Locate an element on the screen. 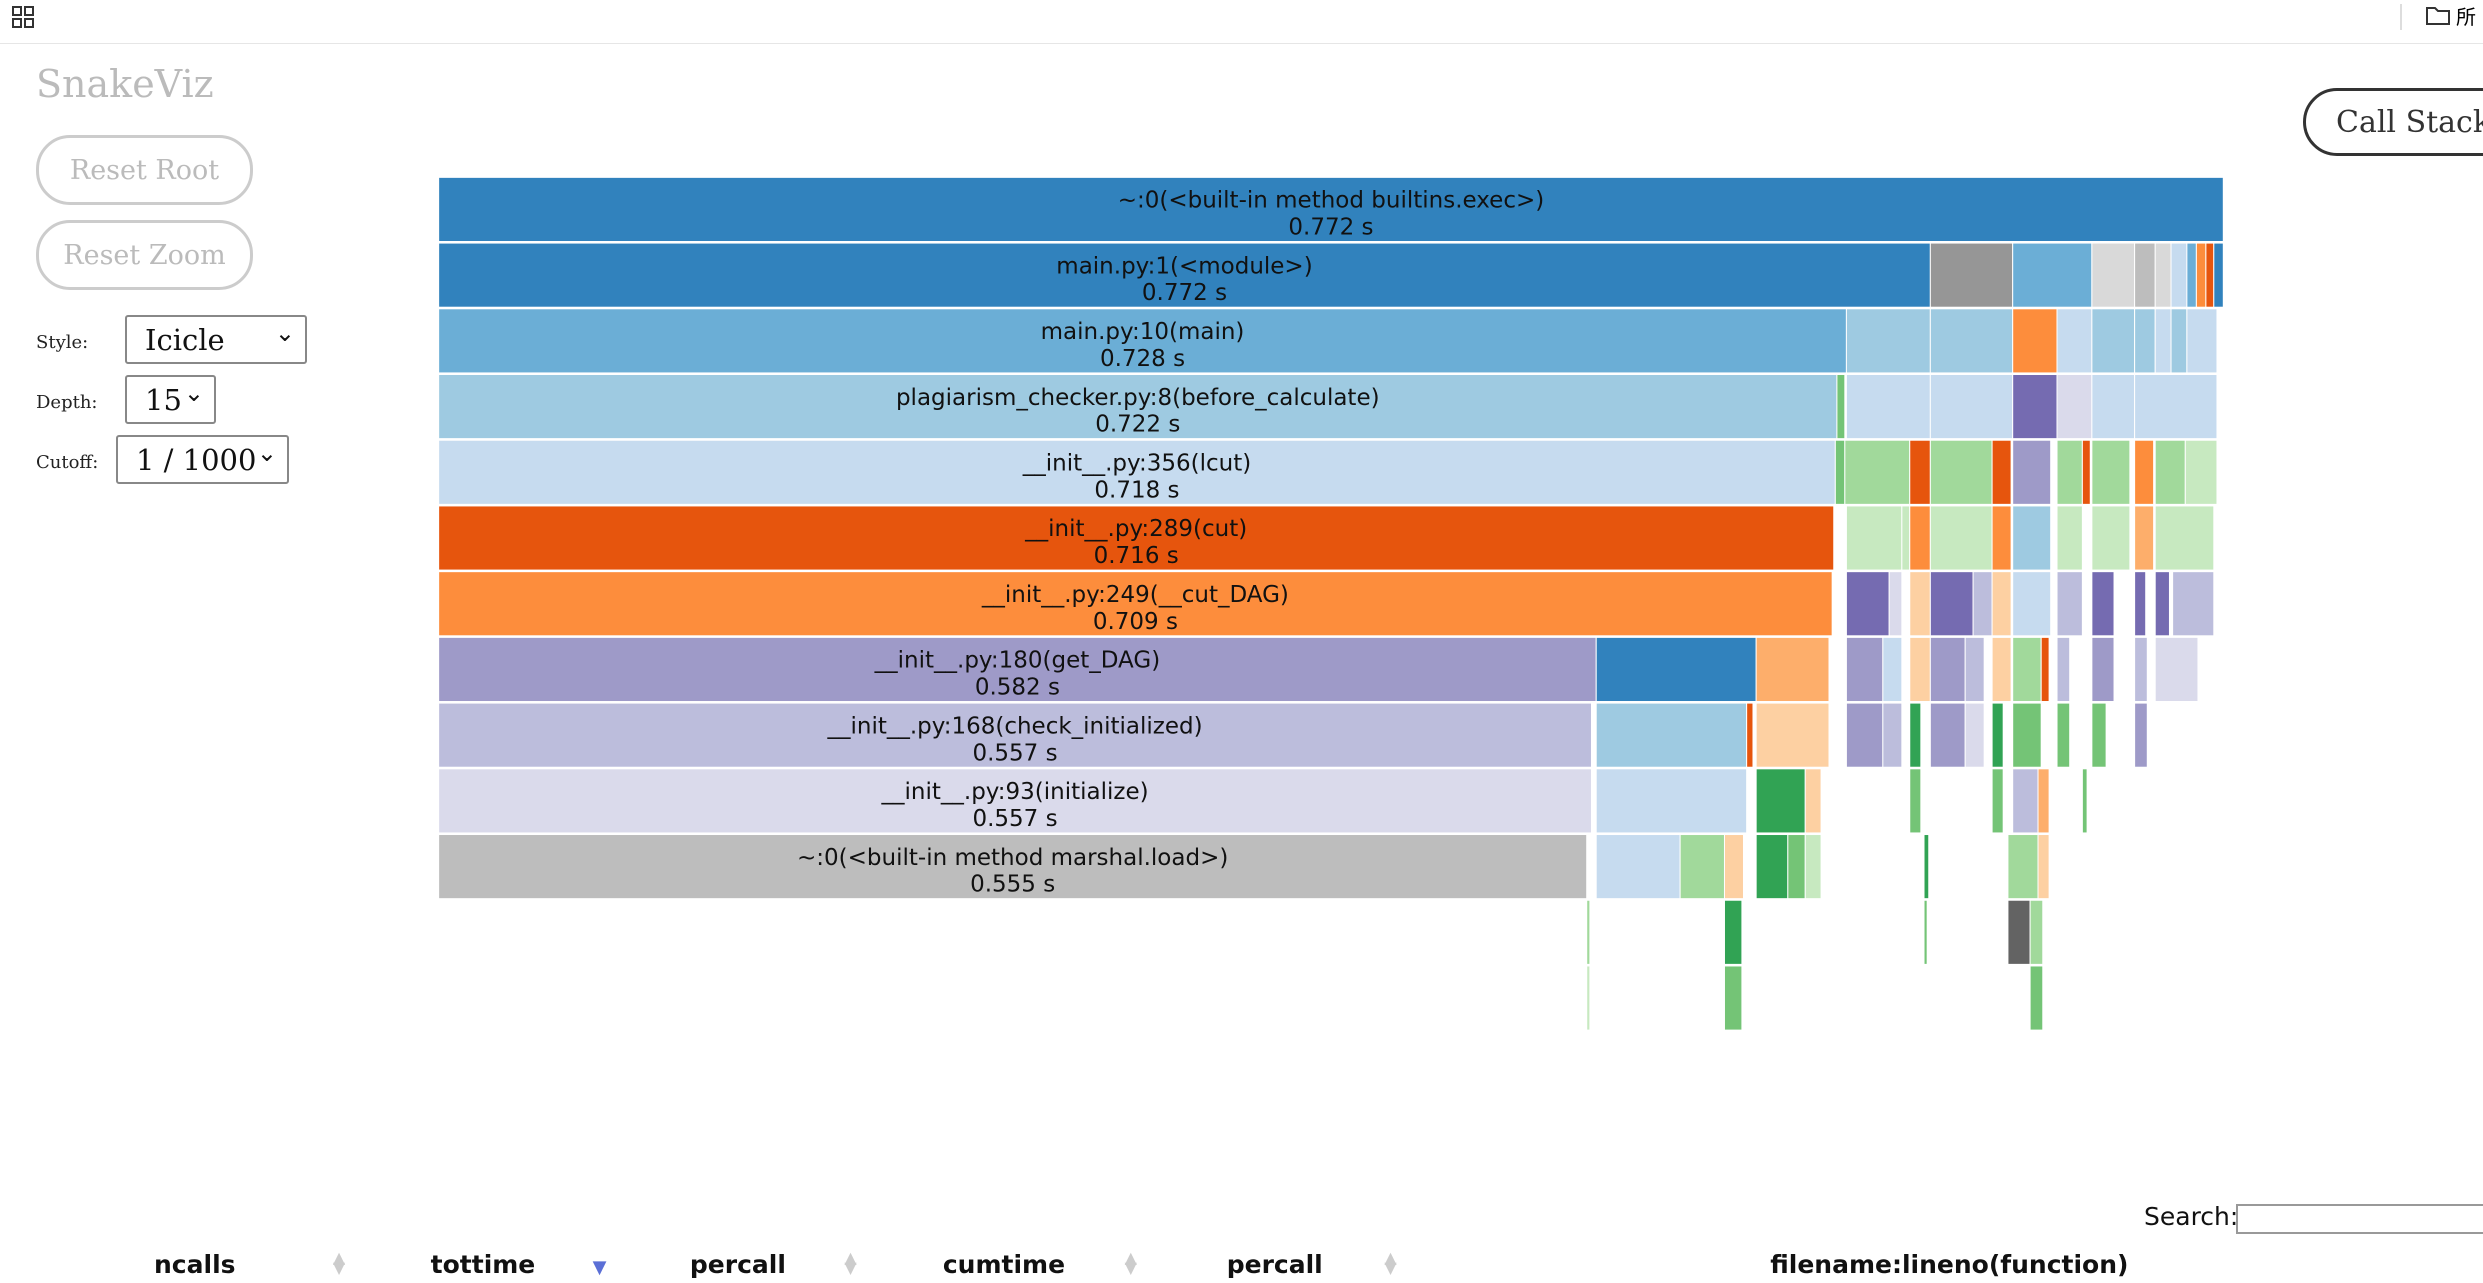 Image resolution: width=2483 pixels, height=1283 pixels. icicle-node: main.py:1(<module>)0.772 s is located at coordinates (1184, 275).